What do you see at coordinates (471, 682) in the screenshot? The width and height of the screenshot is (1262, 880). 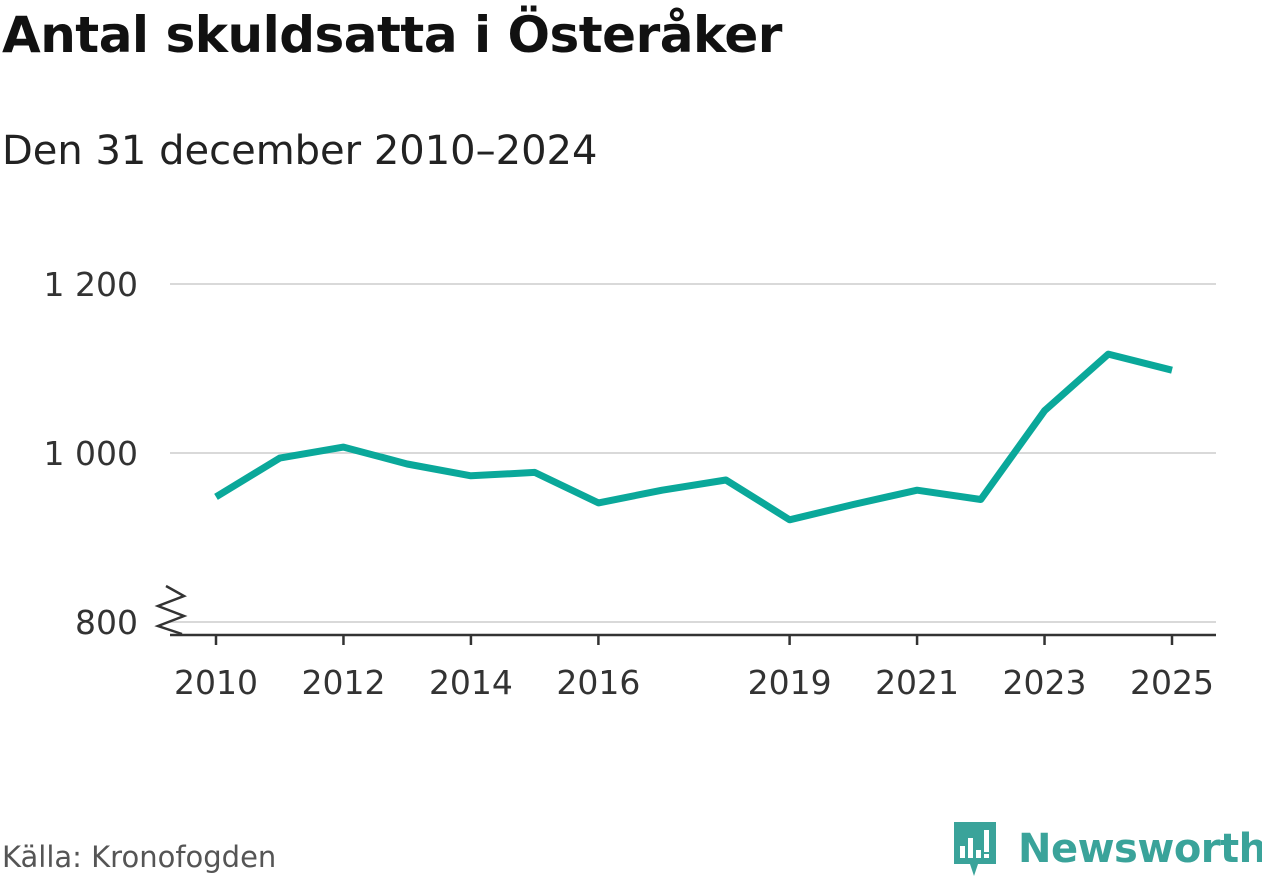 I see `x-tick-label-2014: 2014` at bounding box center [471, 682].